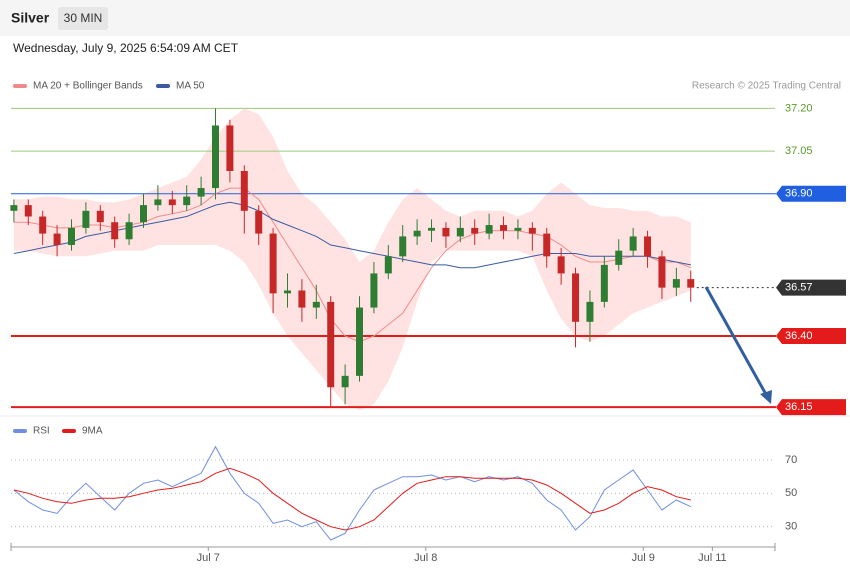  I want to click on x-tick-label: Jul 9, so click(643, 558).